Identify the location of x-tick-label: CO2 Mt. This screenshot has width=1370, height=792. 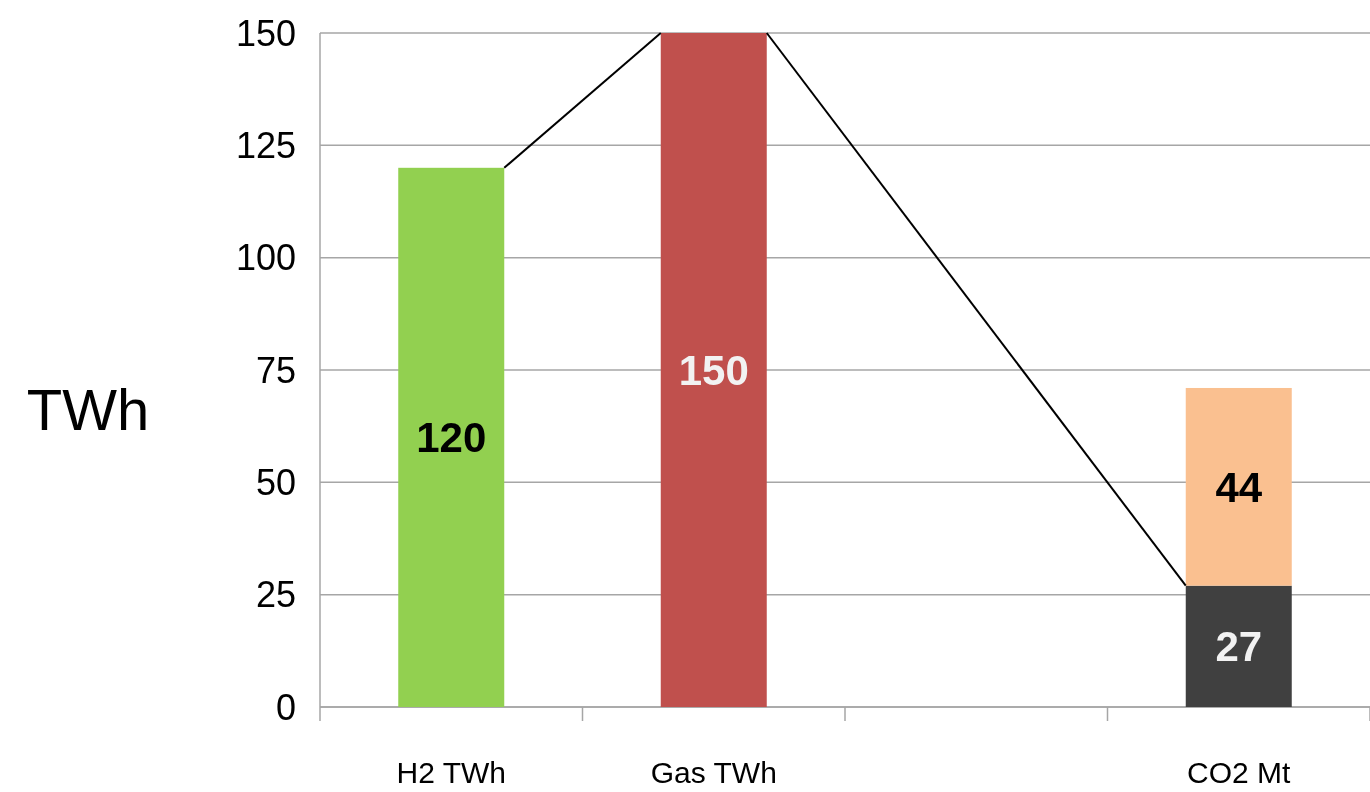
(1239, 772).